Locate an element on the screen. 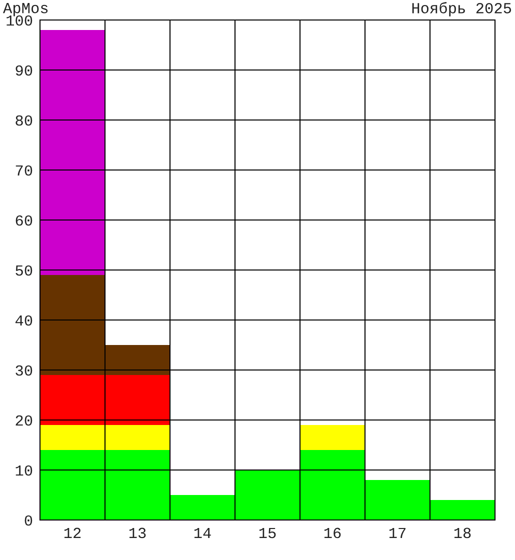  y-tick-label: 10 is located at coordinates (24, 470).